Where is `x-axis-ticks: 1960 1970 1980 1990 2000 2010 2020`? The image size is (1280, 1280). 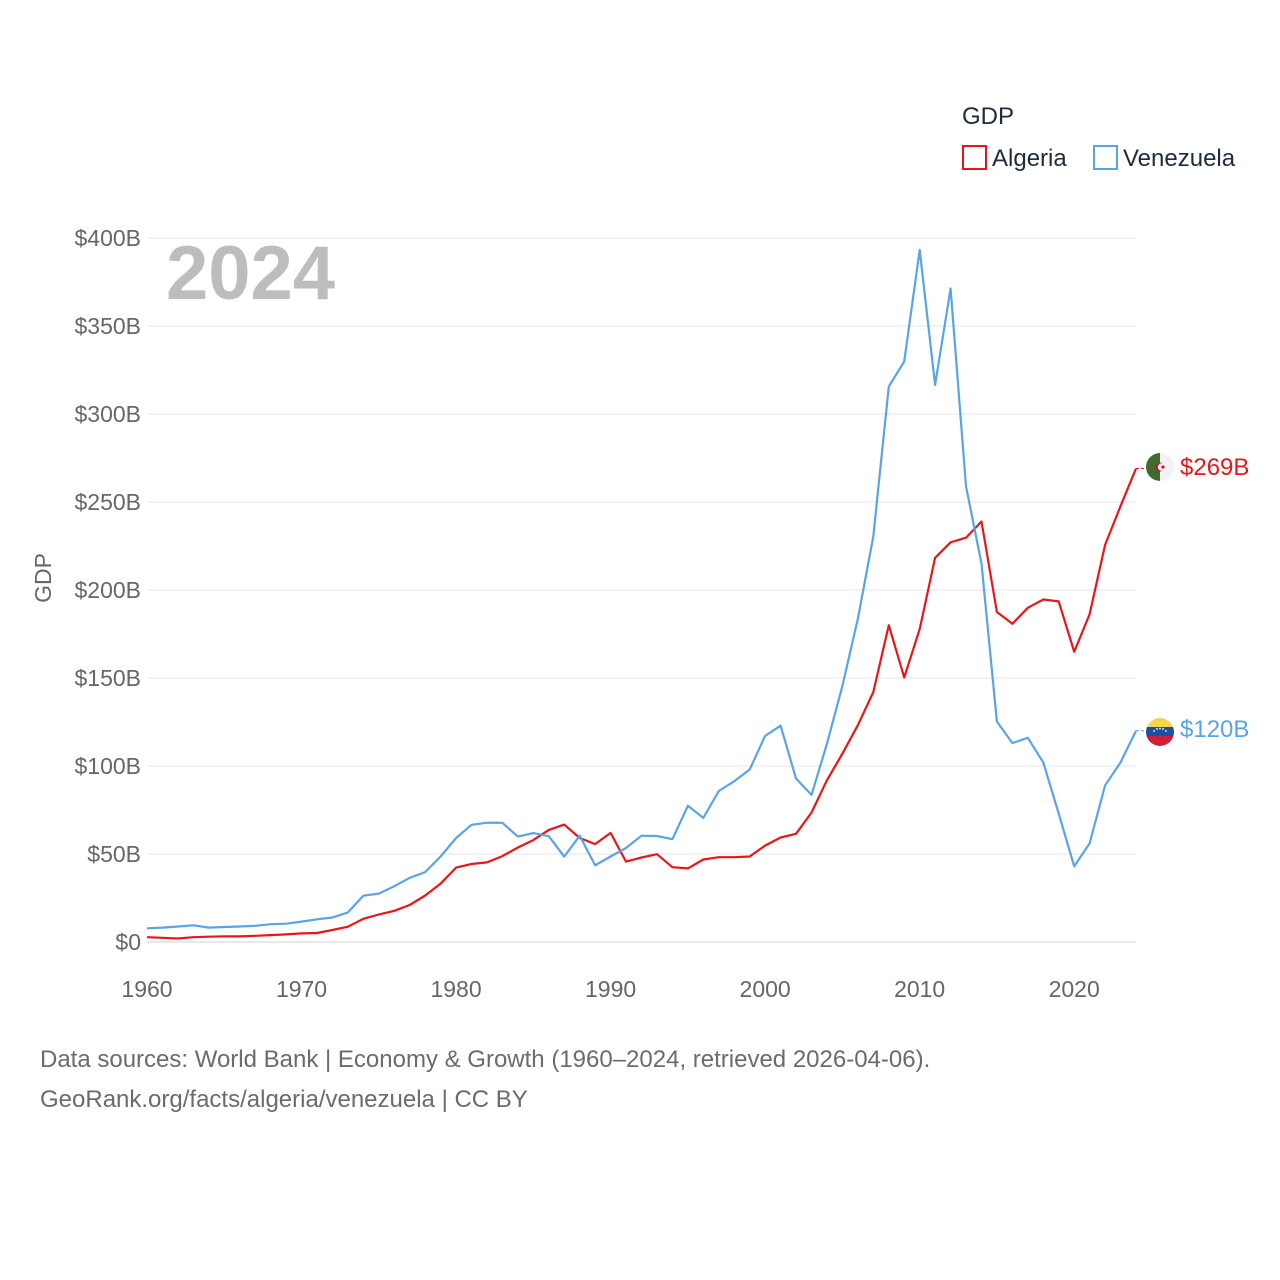
x-axis-ticks: 1960 1970 1980 1990 2000 2010 2020 is located at coordinates (610, 989).